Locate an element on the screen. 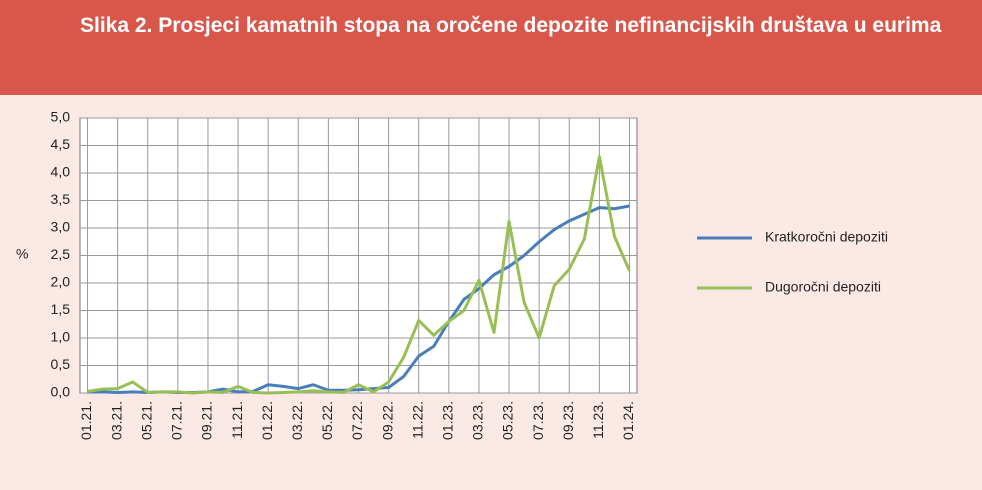  x-tick-label: 09.21. is located at coordinates (207, 420).